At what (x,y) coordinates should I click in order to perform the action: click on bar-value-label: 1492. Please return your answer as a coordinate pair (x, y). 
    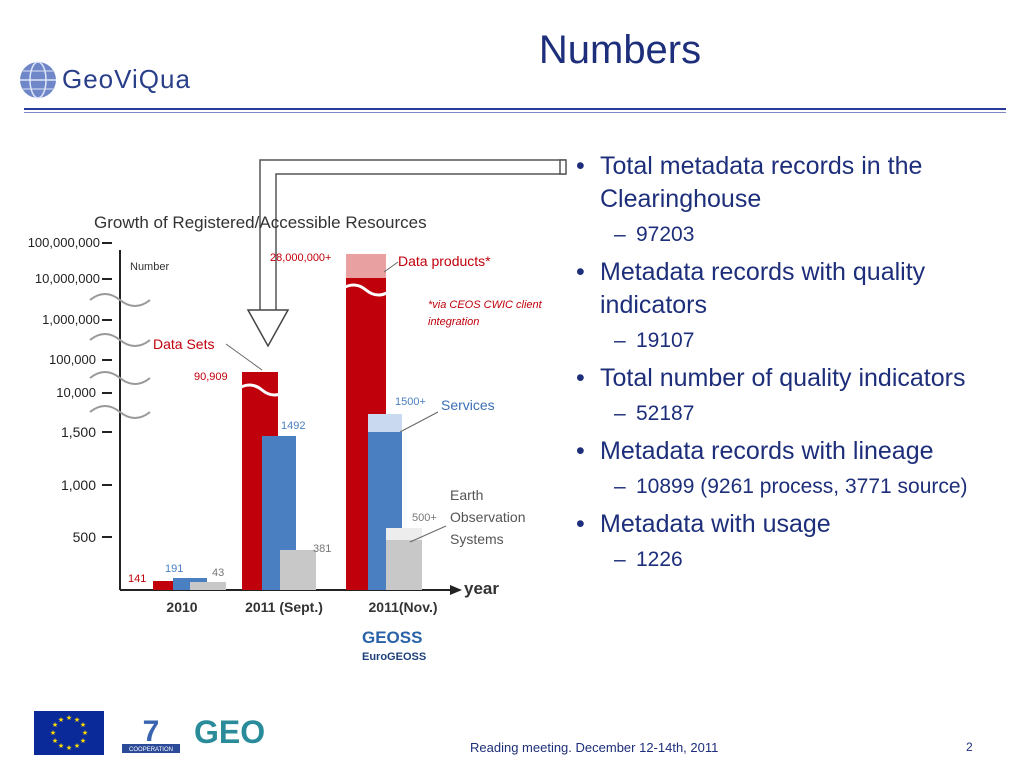
    Looking at the image, I should click on (293, 426).